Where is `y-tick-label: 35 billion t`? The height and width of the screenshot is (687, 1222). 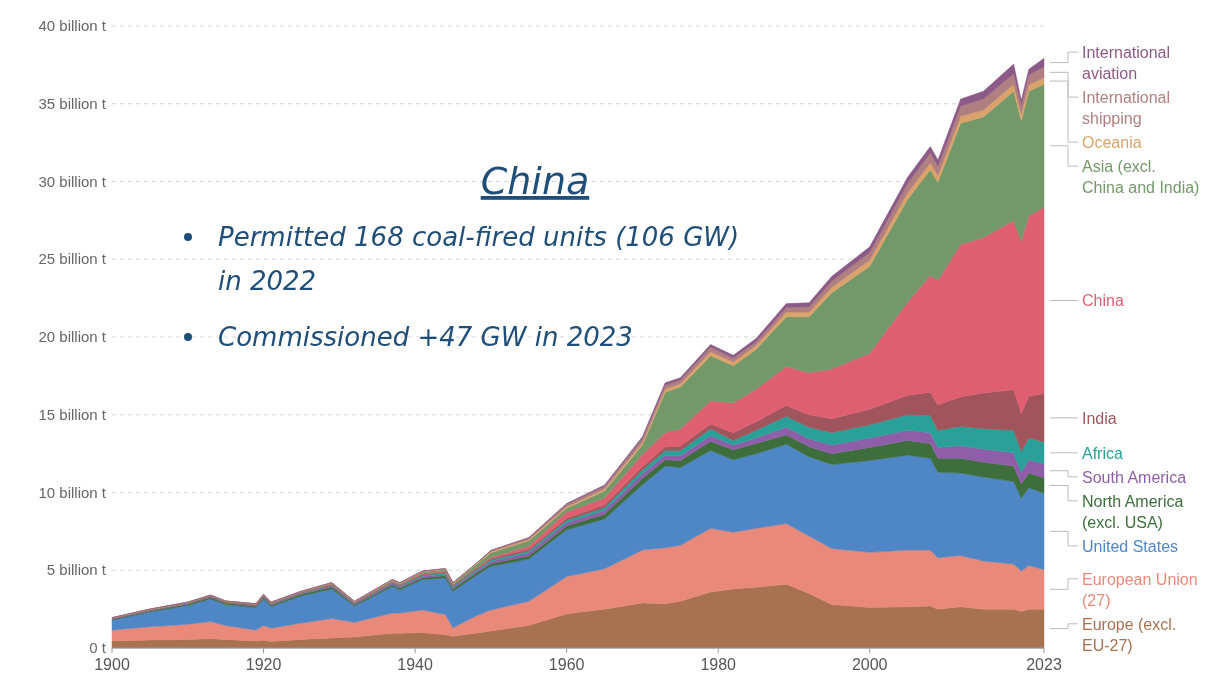
y-tick-label: 35 billion t is located at coordinates (72, 103).